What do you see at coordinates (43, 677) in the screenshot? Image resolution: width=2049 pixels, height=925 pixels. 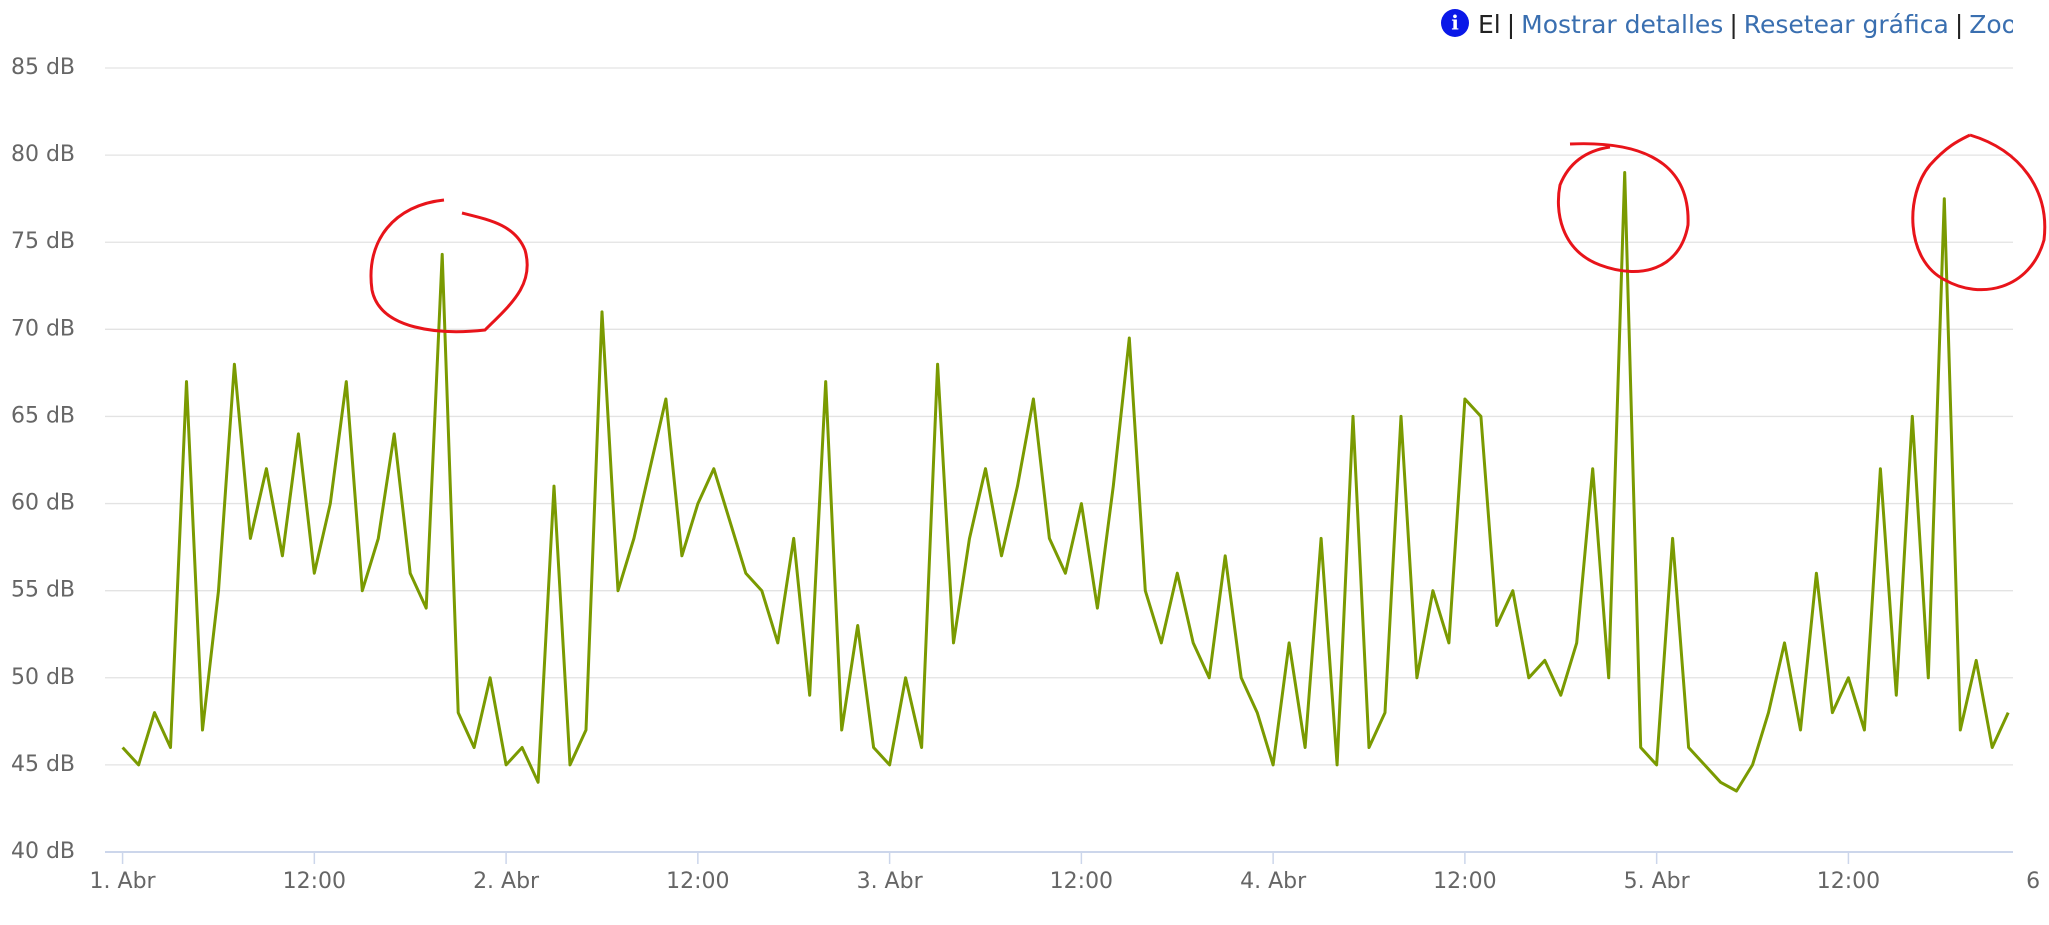 I see `y-tick-label: 50 dB` at bounding box center [43, 677].